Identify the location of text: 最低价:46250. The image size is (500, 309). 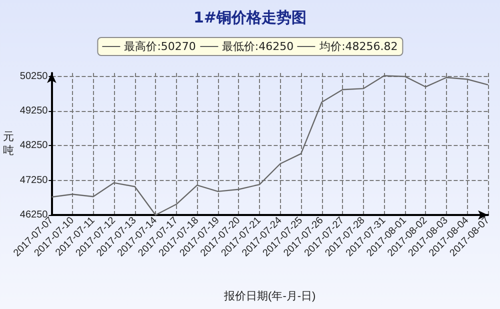
(258, 46).